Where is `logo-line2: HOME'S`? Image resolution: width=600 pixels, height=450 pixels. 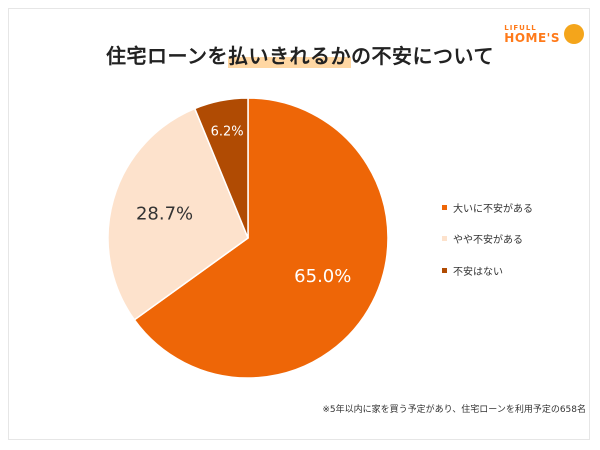
logo-line2: HOME'S is located at coordinates (532, 37).